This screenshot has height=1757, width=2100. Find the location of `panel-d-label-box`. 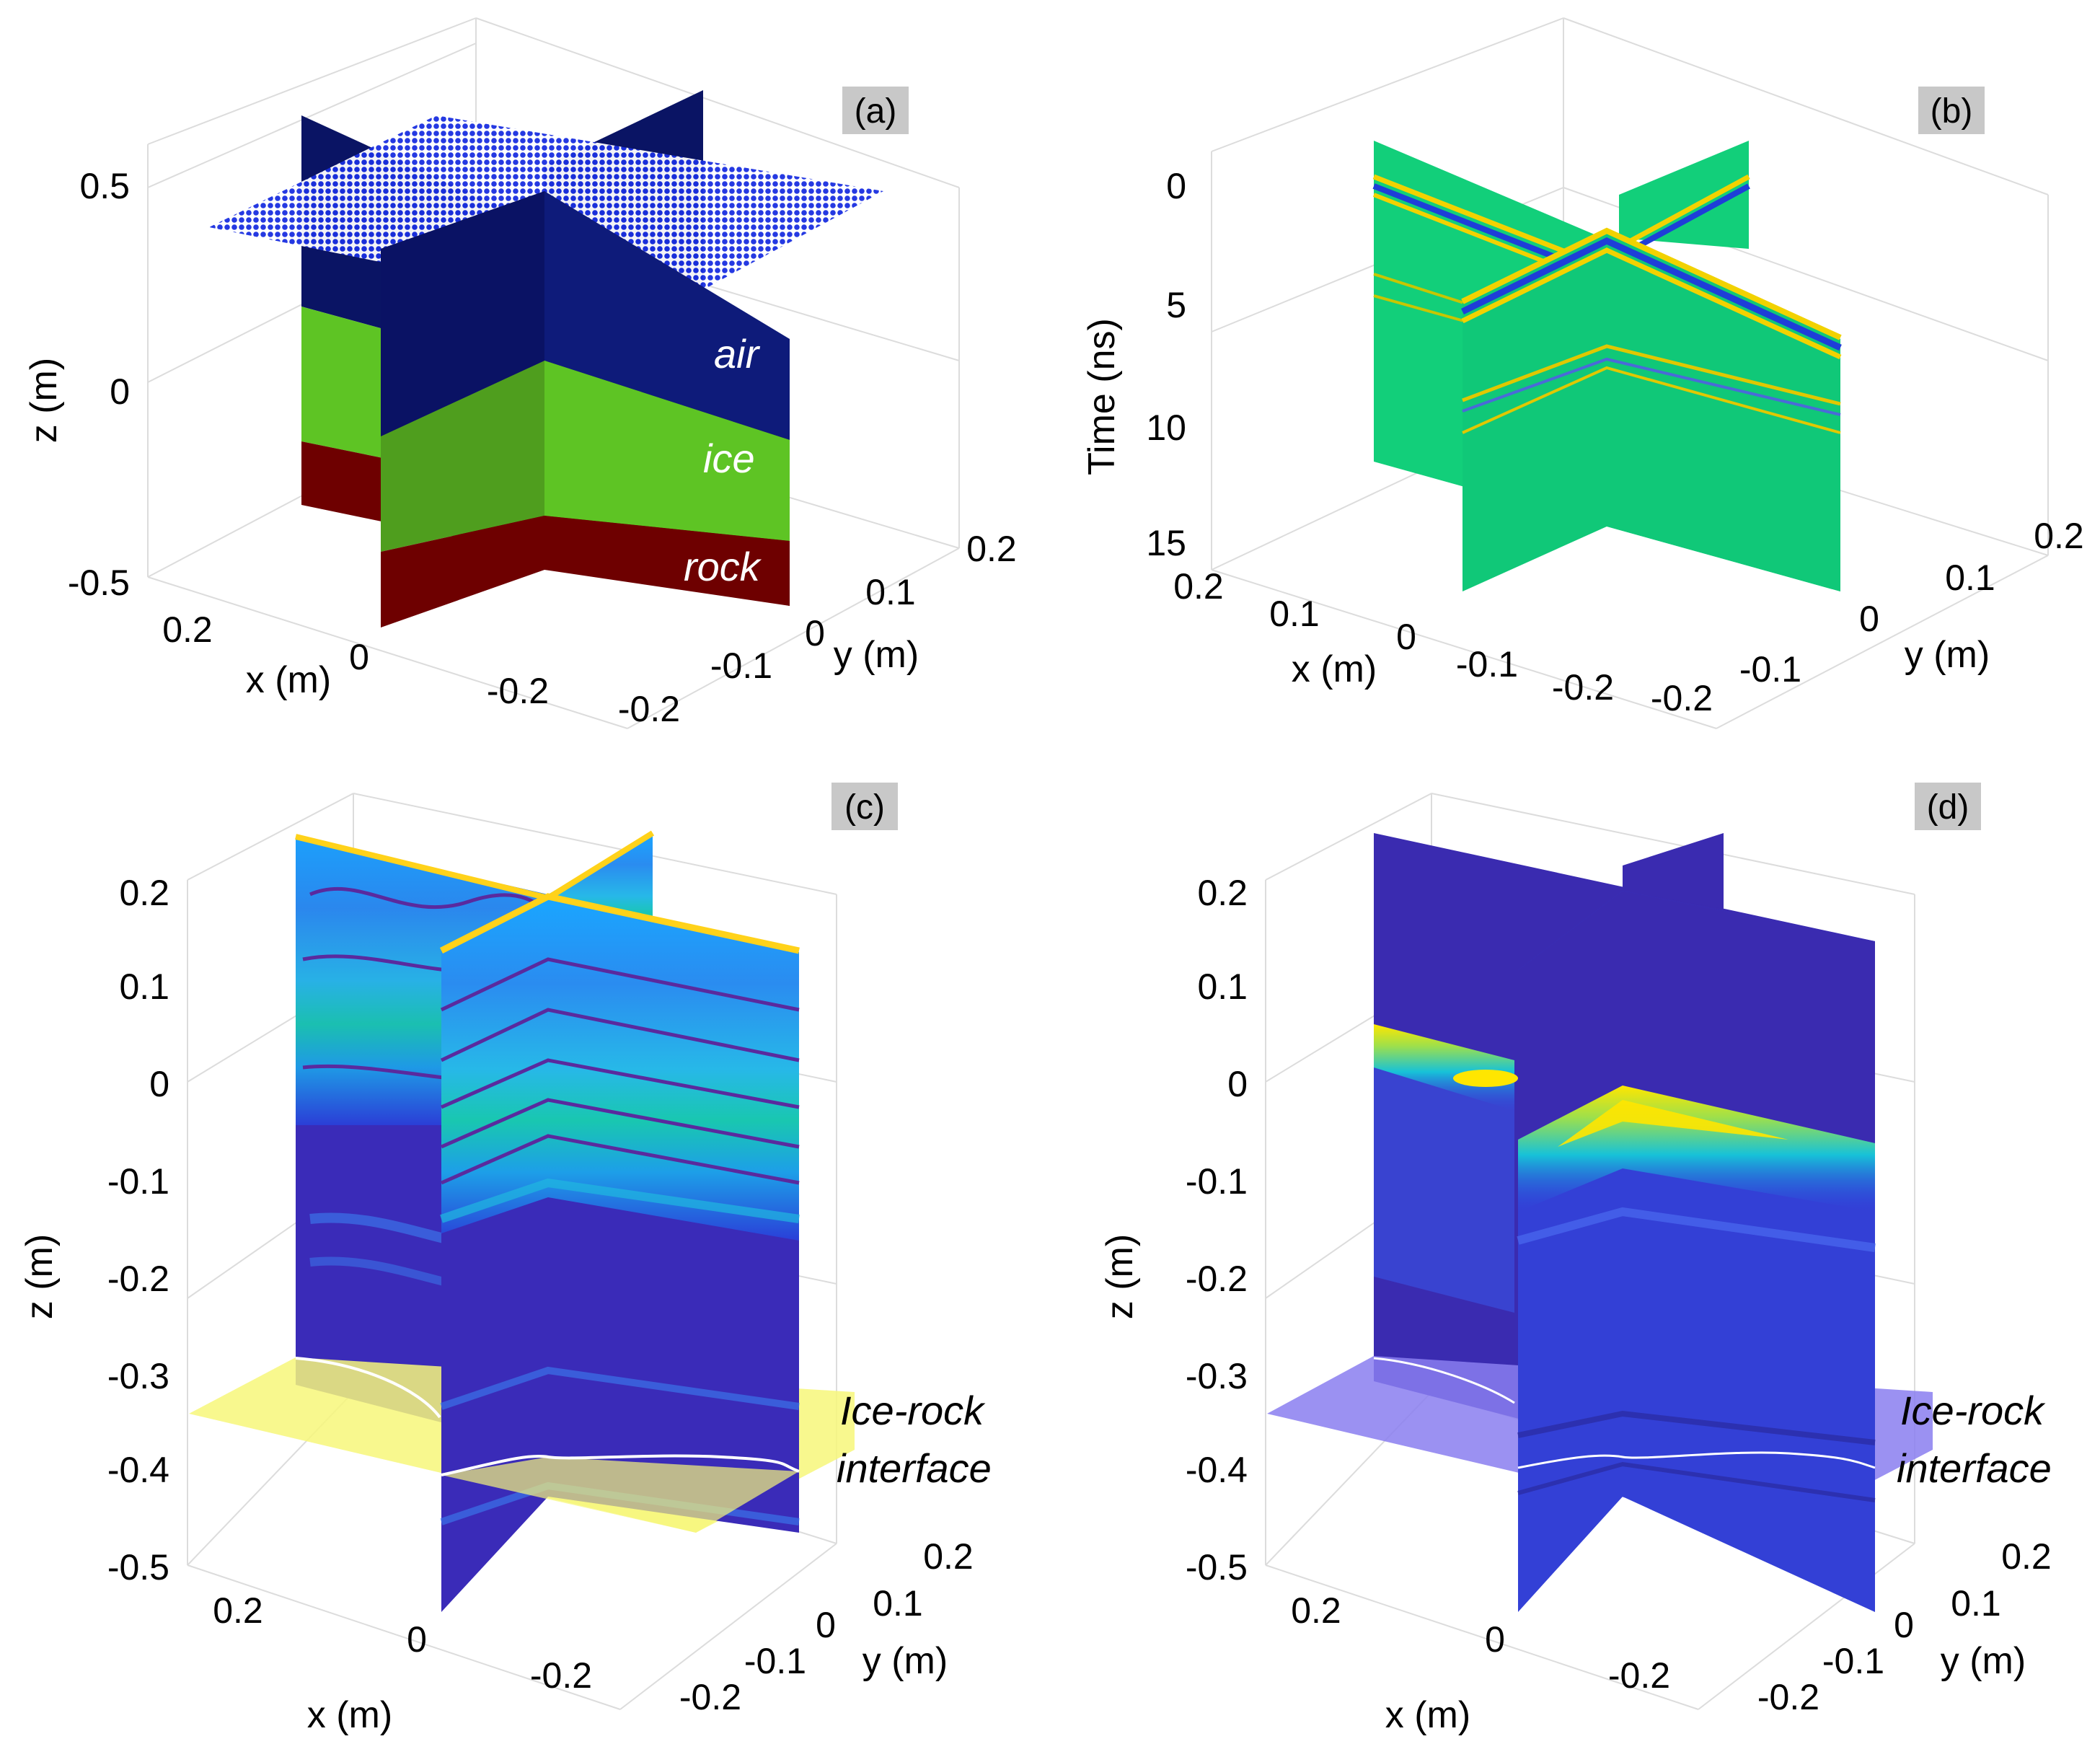

panel-d-label-box is located at coordinates (1948, 807).